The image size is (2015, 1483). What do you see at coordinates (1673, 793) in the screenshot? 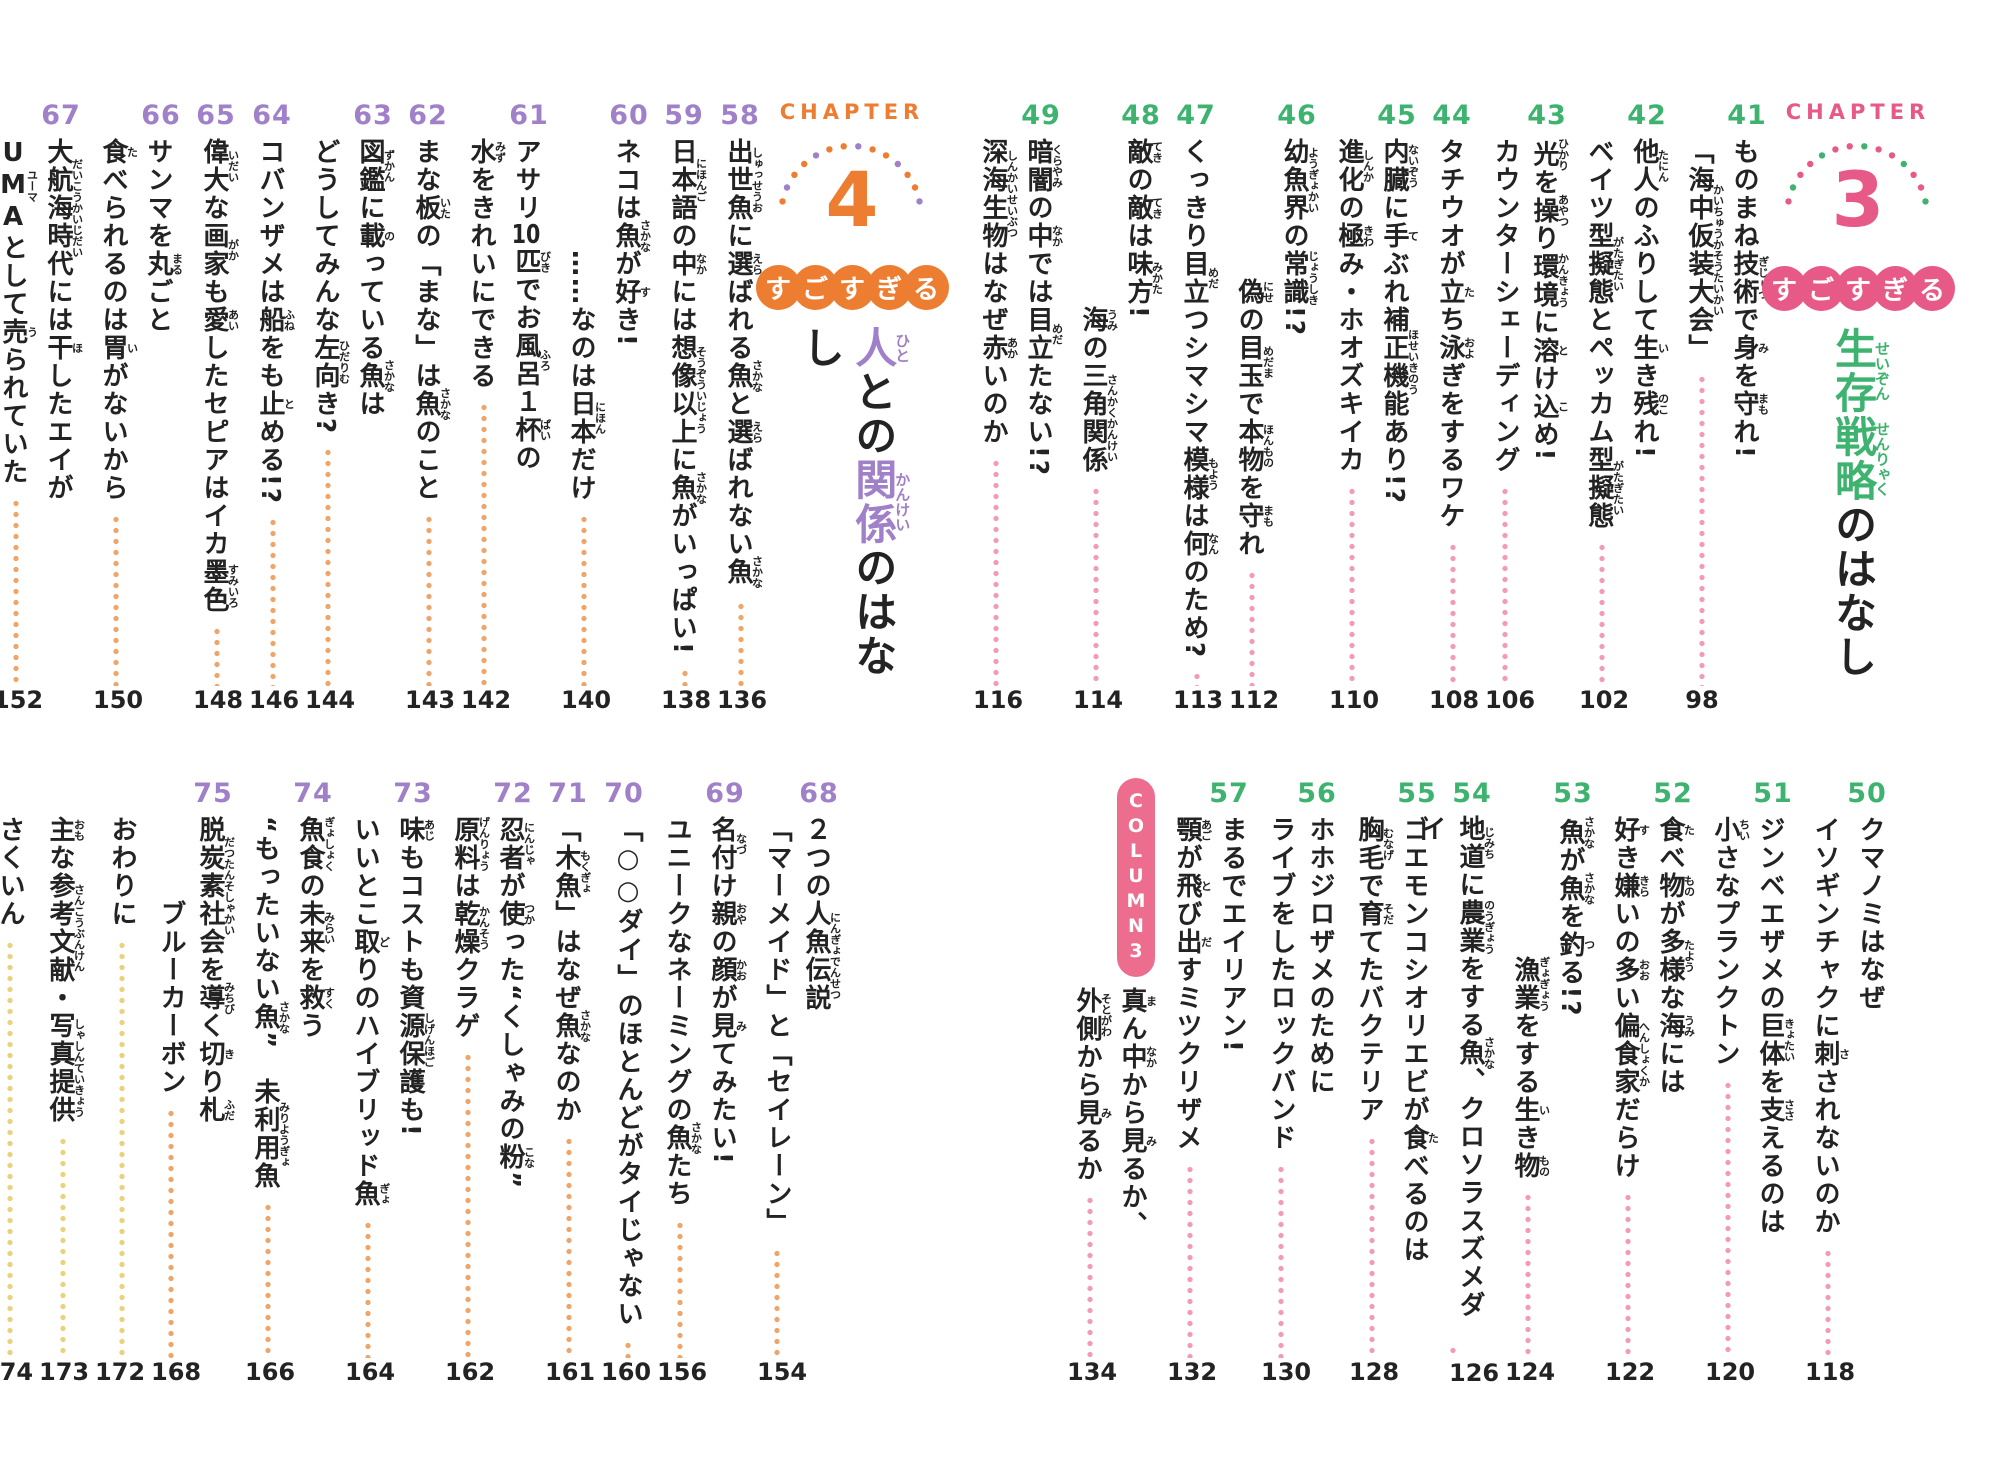
I see `entry-number: 52` at bounding box center [1673, 793].